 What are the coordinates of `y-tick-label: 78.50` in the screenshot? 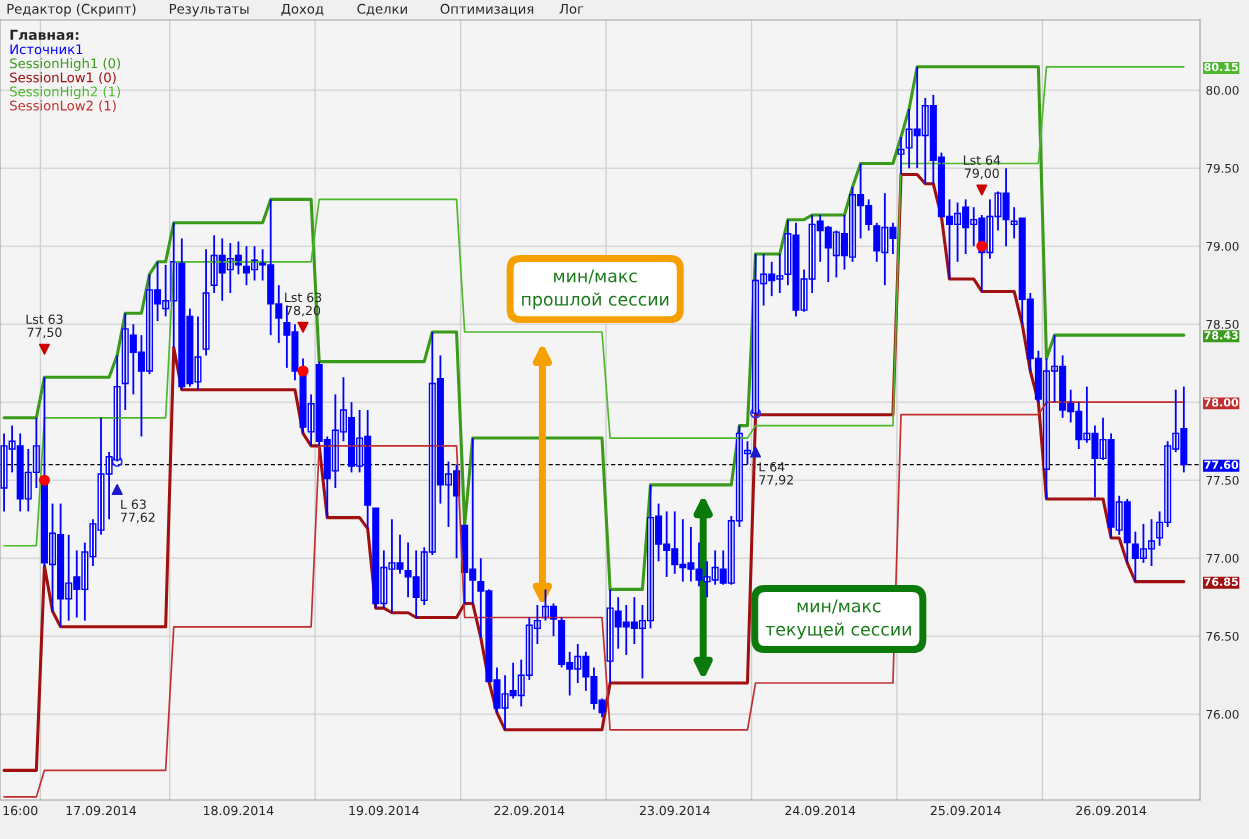 It's located at (1222, 324).